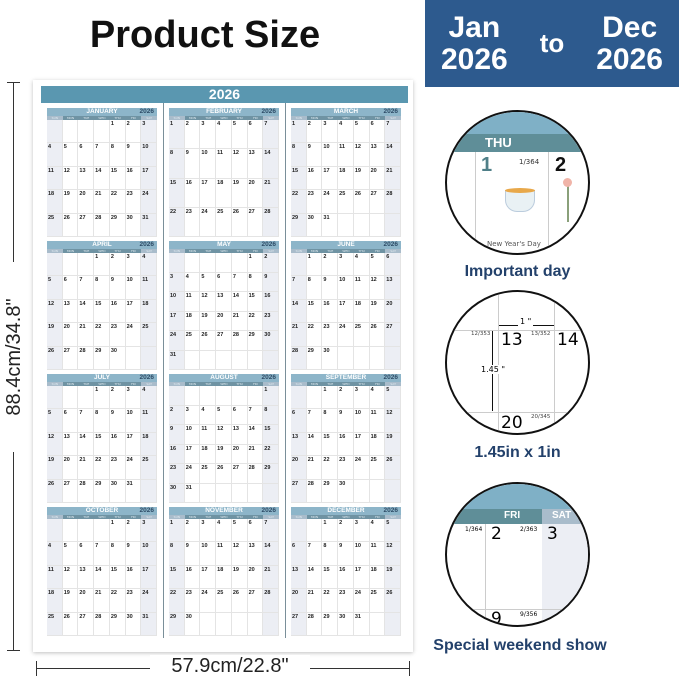  Describe the element at coordinates (493, 369) in the screenshot. I see `height-measure: 1.45 "` at that location.